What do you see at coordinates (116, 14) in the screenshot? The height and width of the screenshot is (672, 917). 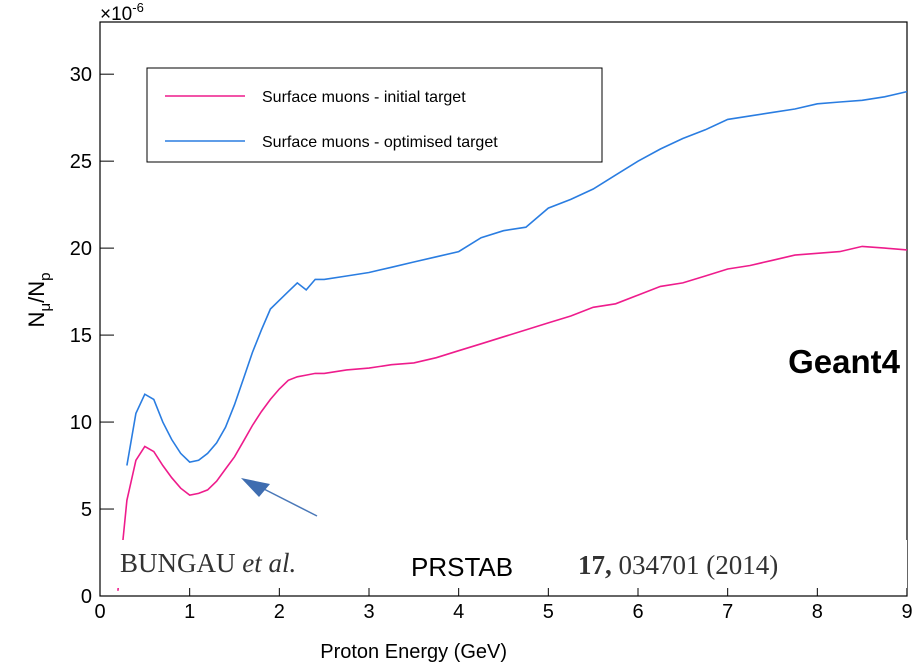 I see `y-scale-base: ×10` at bounding box center [116, 14].